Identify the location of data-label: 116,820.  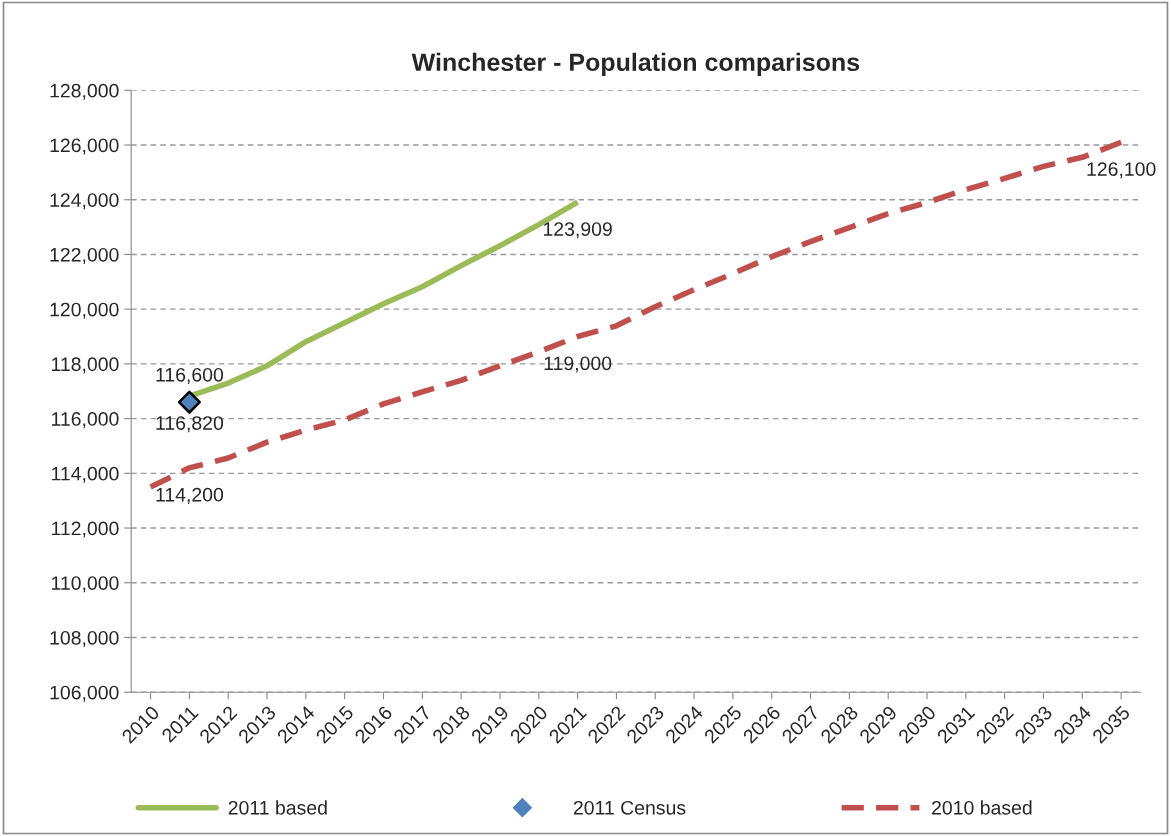
(190, 424).